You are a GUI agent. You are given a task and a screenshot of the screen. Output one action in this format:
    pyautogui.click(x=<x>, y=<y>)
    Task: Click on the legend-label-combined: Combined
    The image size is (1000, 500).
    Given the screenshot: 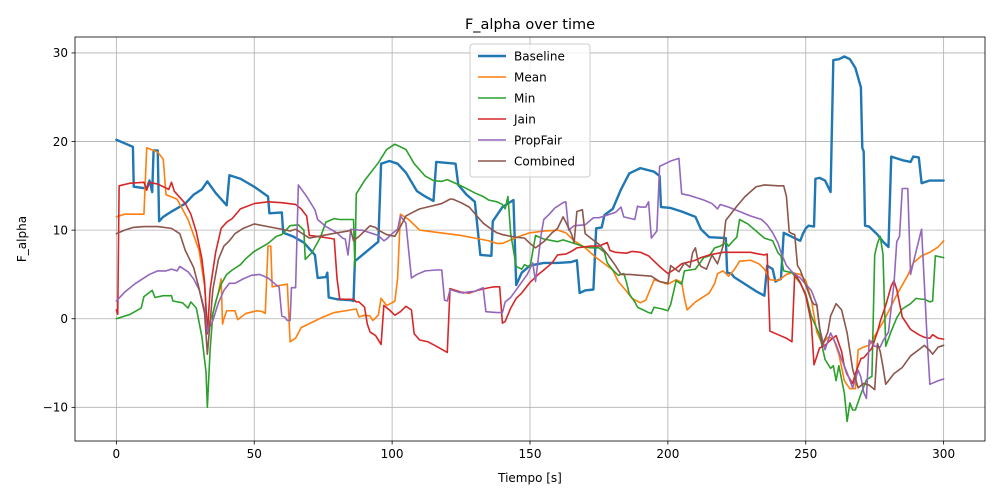 What is the action you would take?
    pyautogui.click(x=544, y=161)
    